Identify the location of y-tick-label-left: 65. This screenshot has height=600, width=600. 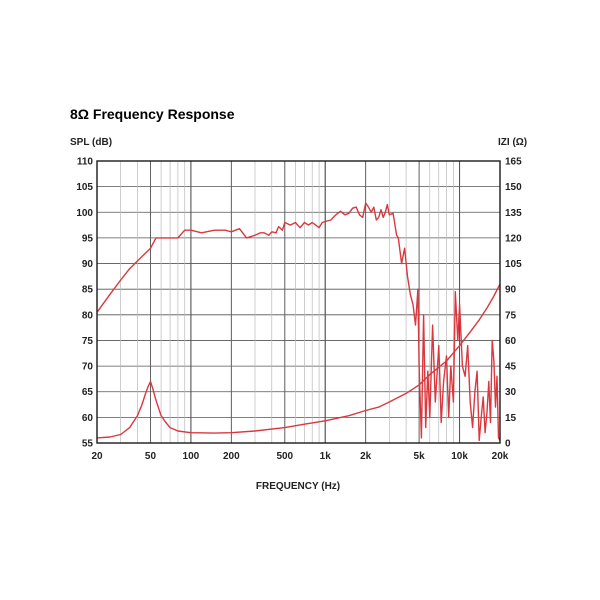
(88, 392).